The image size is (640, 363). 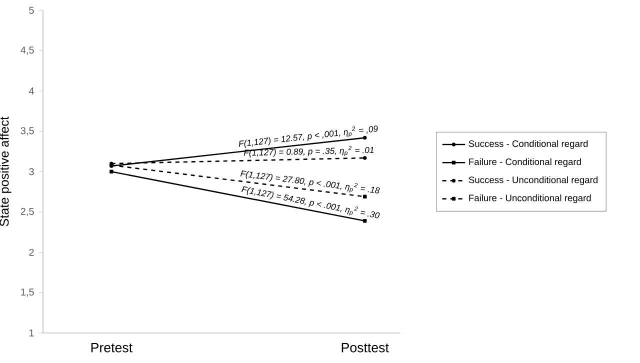 I want to click on x-tick-label: Posttest, so click(x=365, y=347).